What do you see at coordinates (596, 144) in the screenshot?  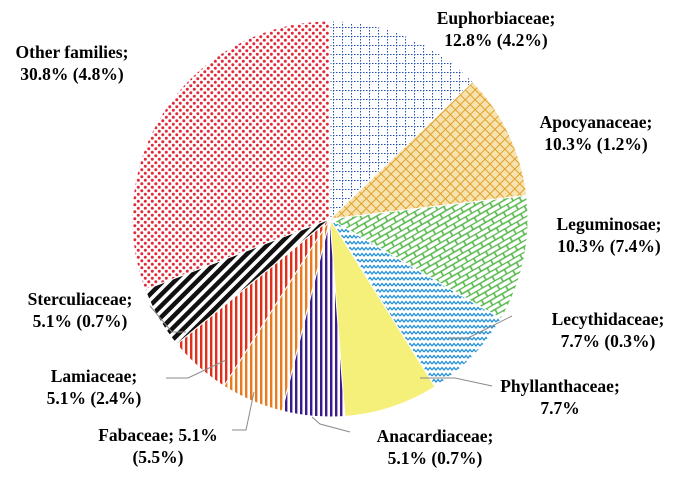 I see `slice-label-line: 10.3% (1.2%)` at bounding box center [596, 144].